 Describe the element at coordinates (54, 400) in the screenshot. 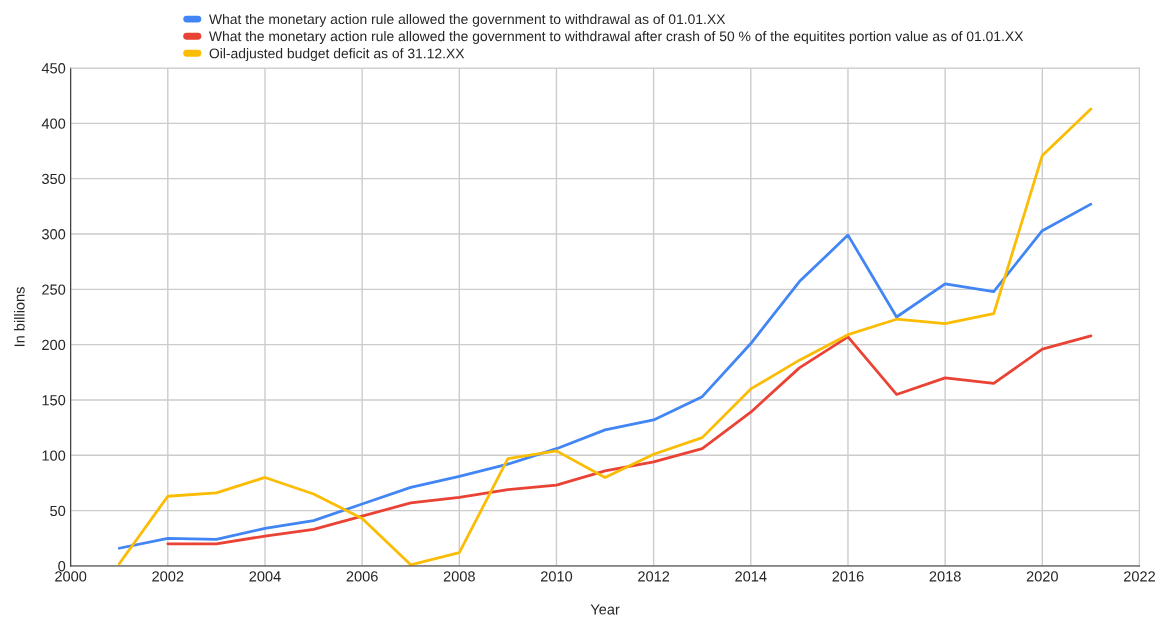

I see `y-tick-label: 150` at that location.